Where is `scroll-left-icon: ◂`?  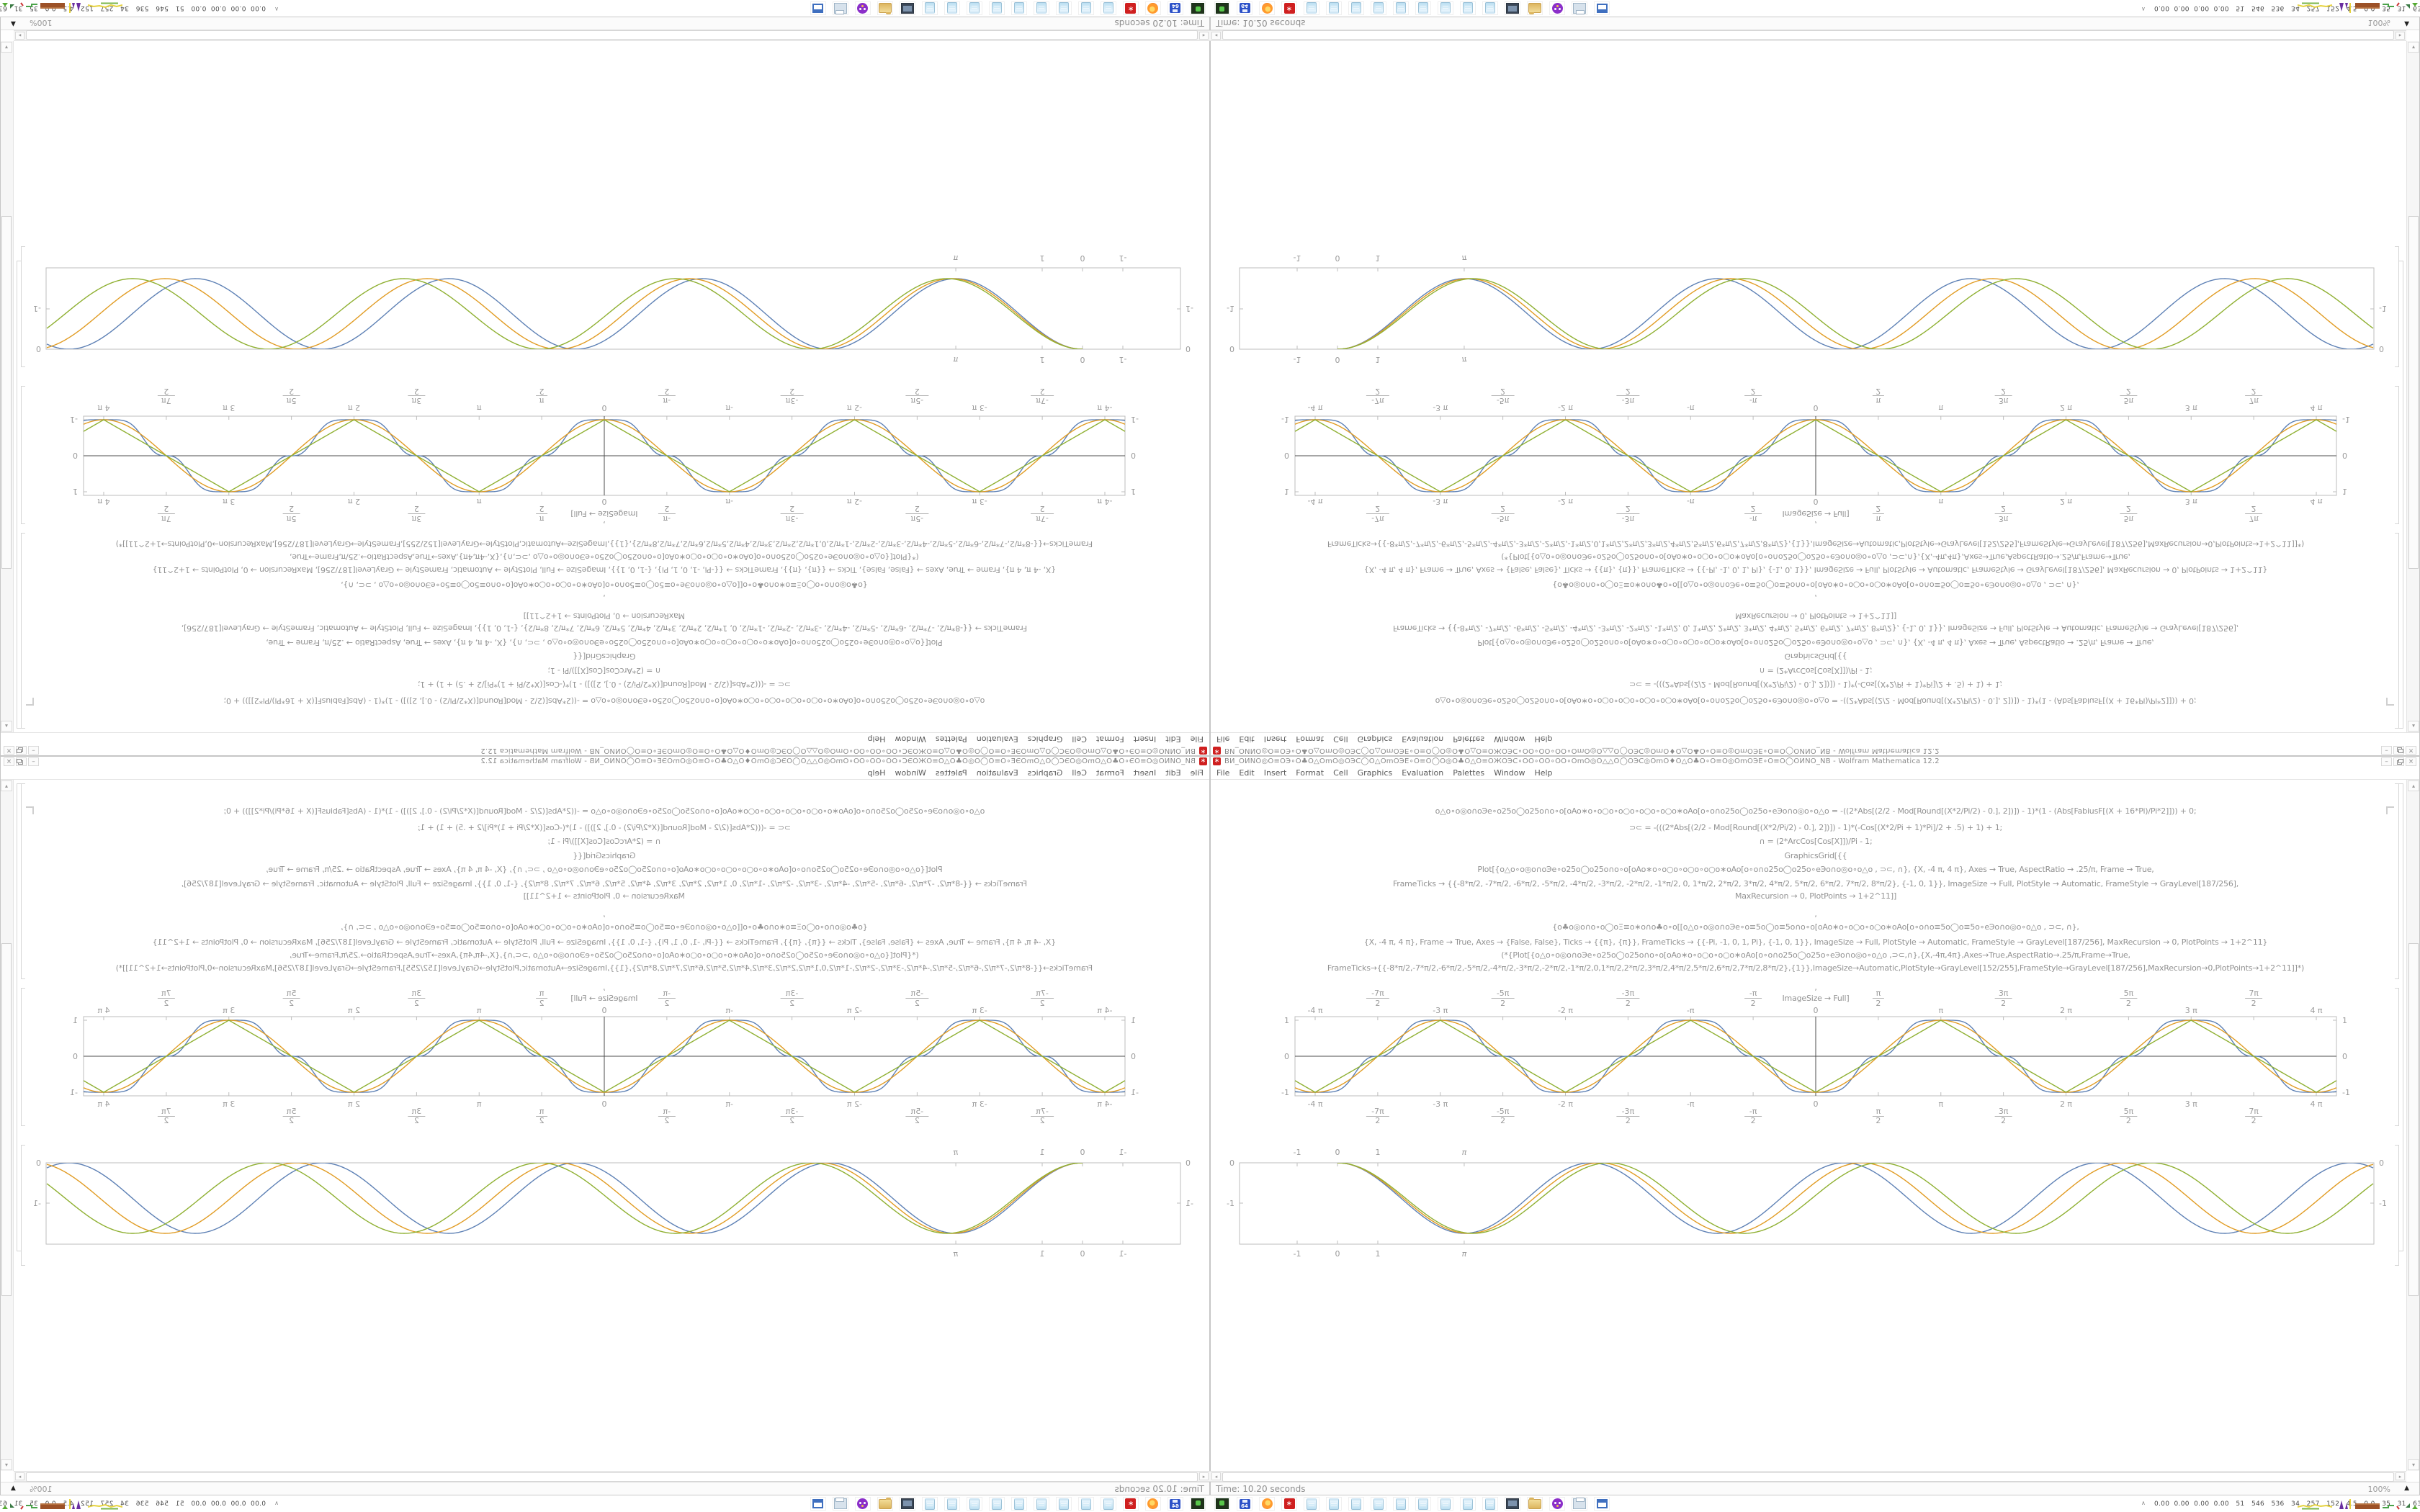 scroll-left-icon: ◂ is located at coordinates (1204, 1476).